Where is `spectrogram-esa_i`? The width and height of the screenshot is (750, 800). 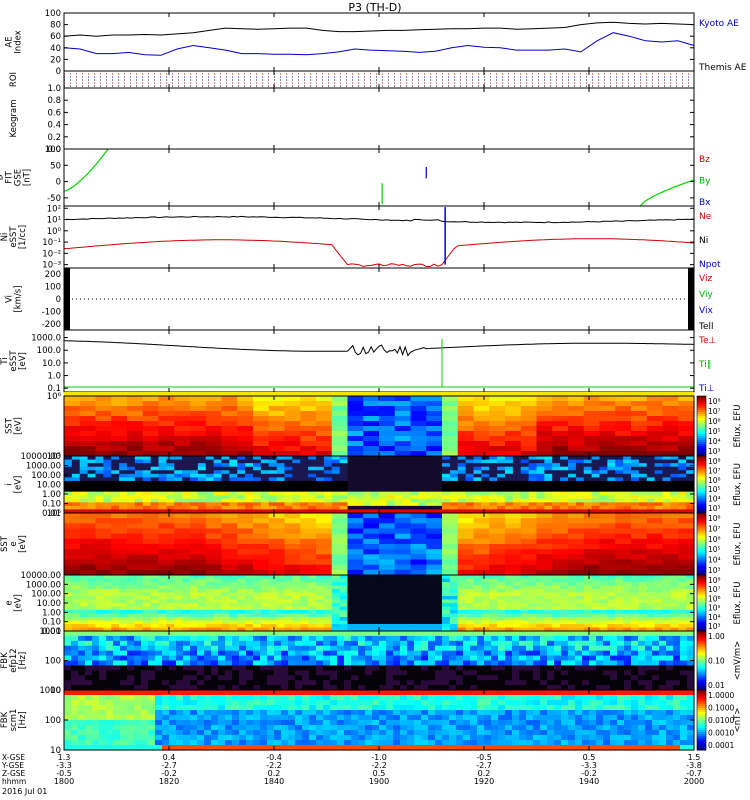
spectrogram-esa_i is located at coordinates (379, 485).